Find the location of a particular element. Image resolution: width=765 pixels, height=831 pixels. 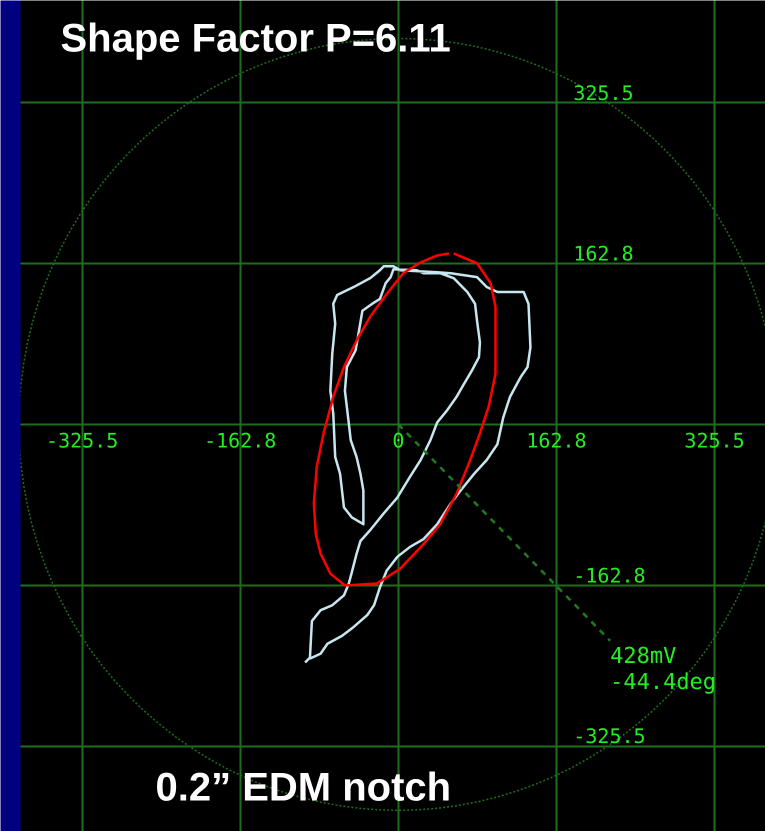

x-tick-label: 0 is located at coordinates (398, 440).